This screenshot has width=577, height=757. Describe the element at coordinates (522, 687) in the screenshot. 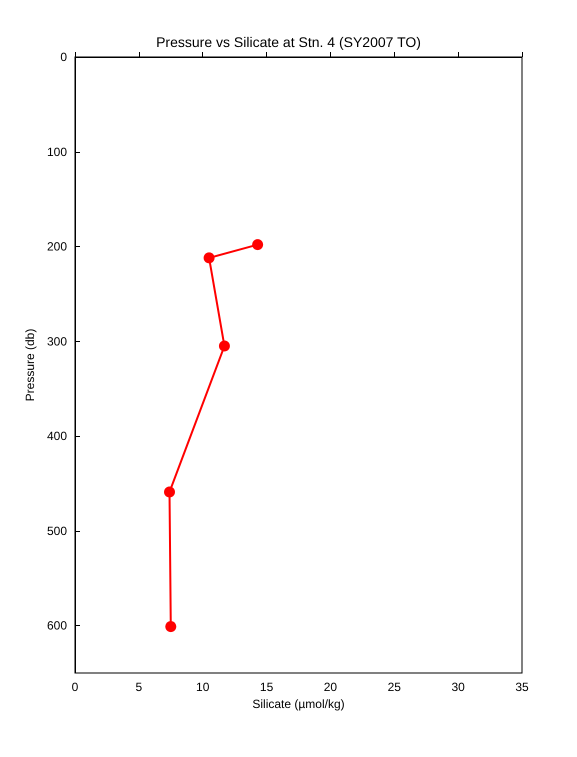

I see `x-tick-label: 35` at that location.